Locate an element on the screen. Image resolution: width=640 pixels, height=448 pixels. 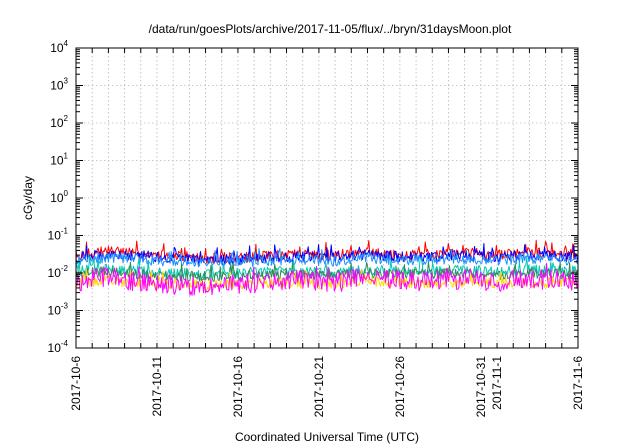
y-tick-label: 10⁻⁴ is located at coordinates (58, 347).